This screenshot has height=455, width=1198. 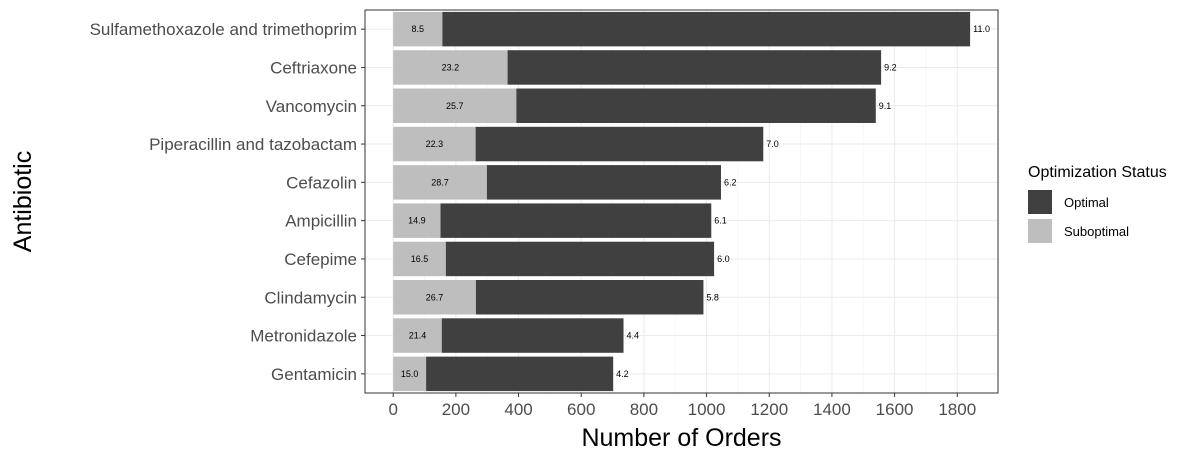 What do you see at coordinates (769, 409) in the screenshot?
I see `x-tick-label: 1200` at bounding box center [769, 409].